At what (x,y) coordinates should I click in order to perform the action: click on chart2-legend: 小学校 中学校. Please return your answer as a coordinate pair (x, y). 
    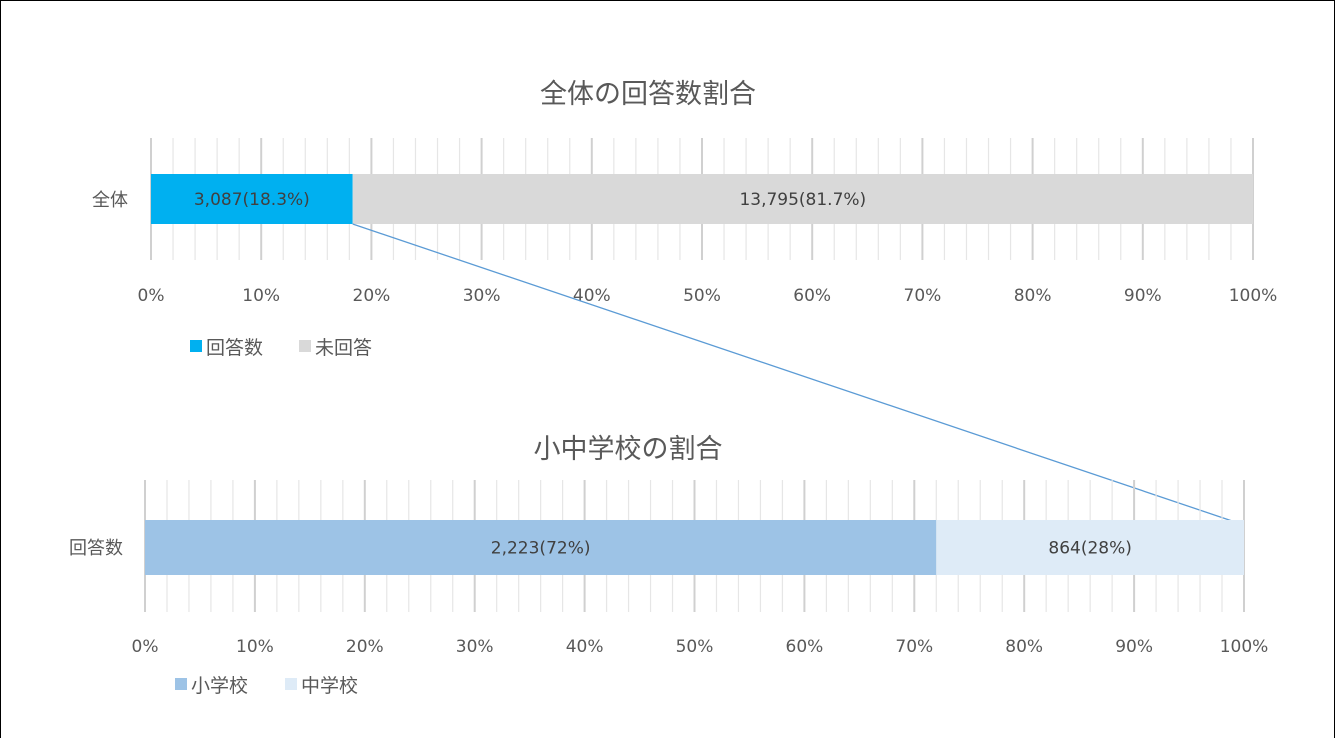
    Looking at the image, I should click on (266, 686).